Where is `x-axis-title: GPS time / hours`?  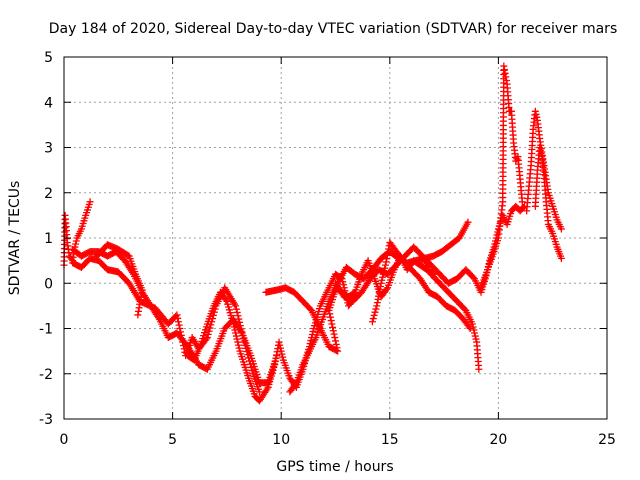
x-axis-title: GPS time / hours is located at coordinates (334, 467).